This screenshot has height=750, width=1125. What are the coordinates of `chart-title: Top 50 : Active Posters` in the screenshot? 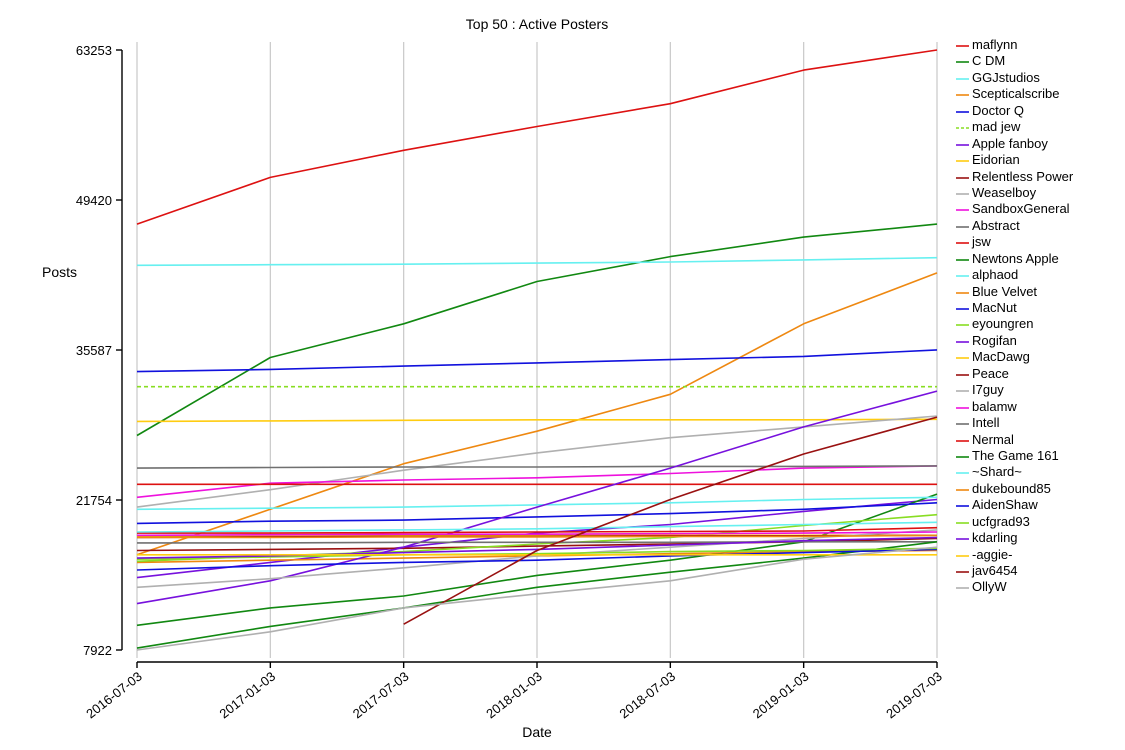 It's located at (537, 24).